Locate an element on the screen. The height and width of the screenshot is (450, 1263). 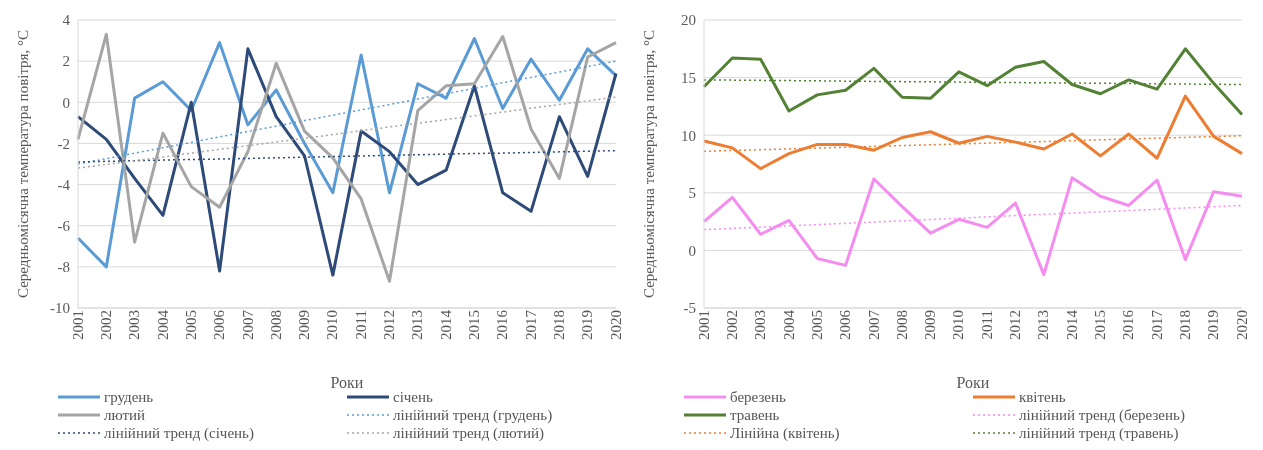
legend-label: травень is located at coordinates (755, 415).